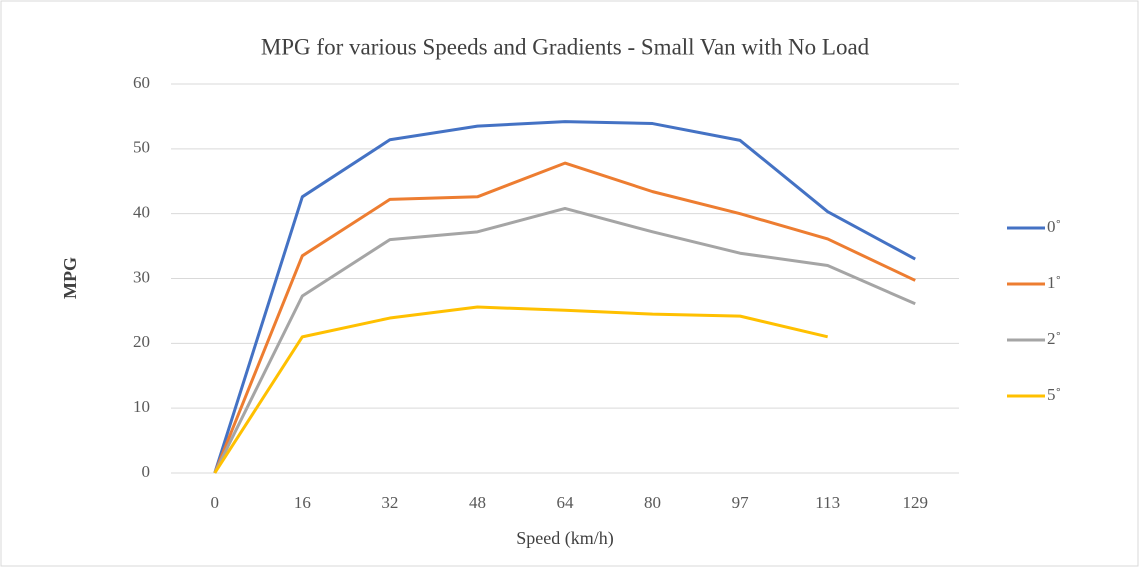 The height and width of the screenshot is (568, 1140). I want to click on legend-label: 2˚, so click(1054, 338).